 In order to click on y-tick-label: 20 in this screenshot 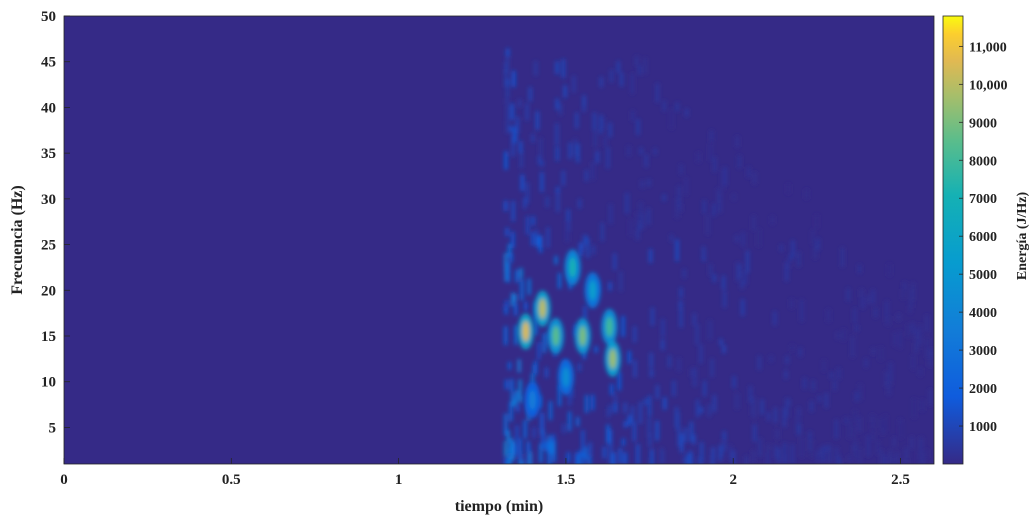, I will do `click(48, 291)`.